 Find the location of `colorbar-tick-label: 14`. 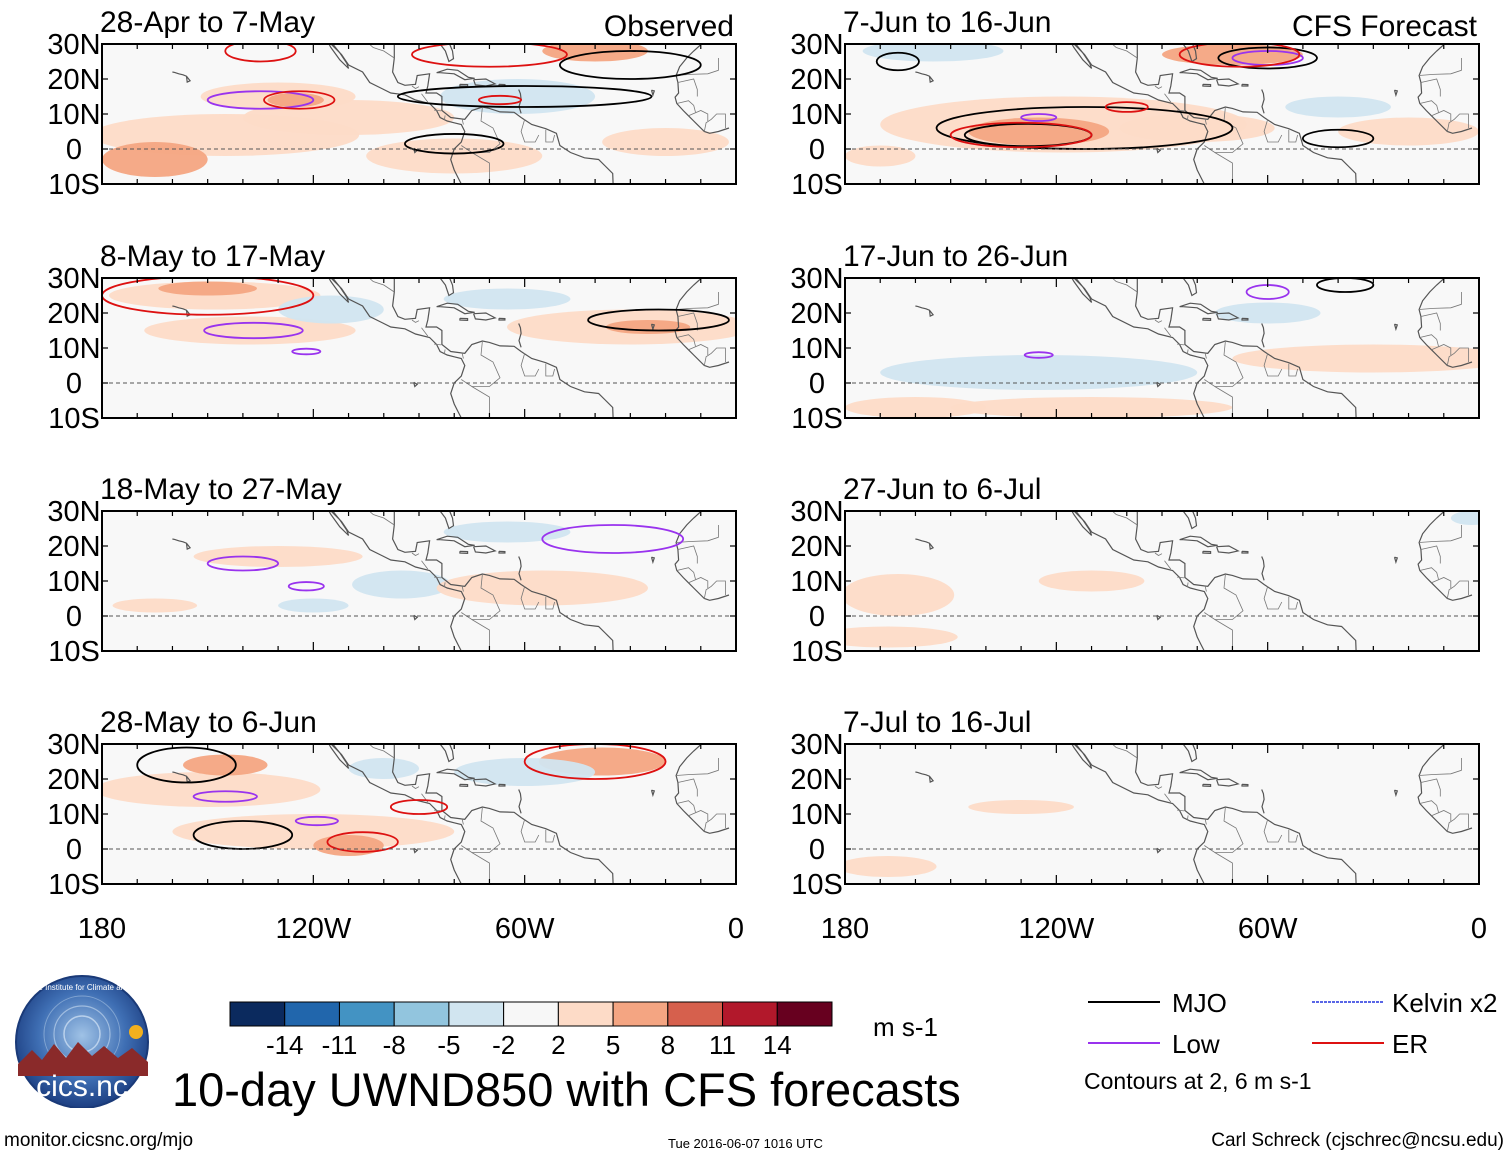

colorbar-tick-label: 14 is located at coordinates (777, 1045).